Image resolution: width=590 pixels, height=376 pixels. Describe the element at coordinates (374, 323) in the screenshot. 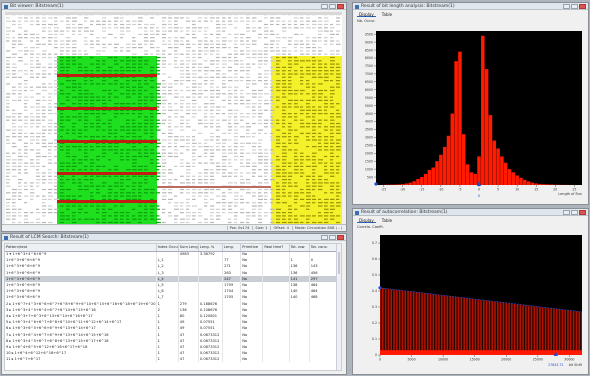

I see `y-tick-label: 0.2` at that location.